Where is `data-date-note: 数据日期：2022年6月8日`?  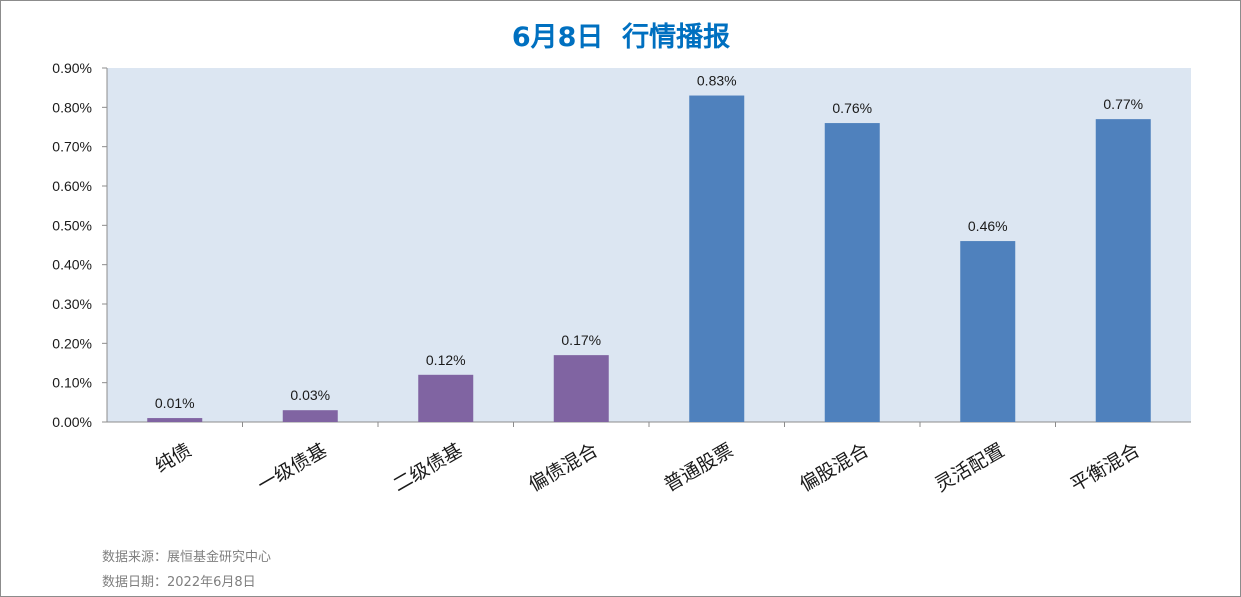
data-date-note: 数据日期：2022年6月8日 is located at coordinates (179, 582).